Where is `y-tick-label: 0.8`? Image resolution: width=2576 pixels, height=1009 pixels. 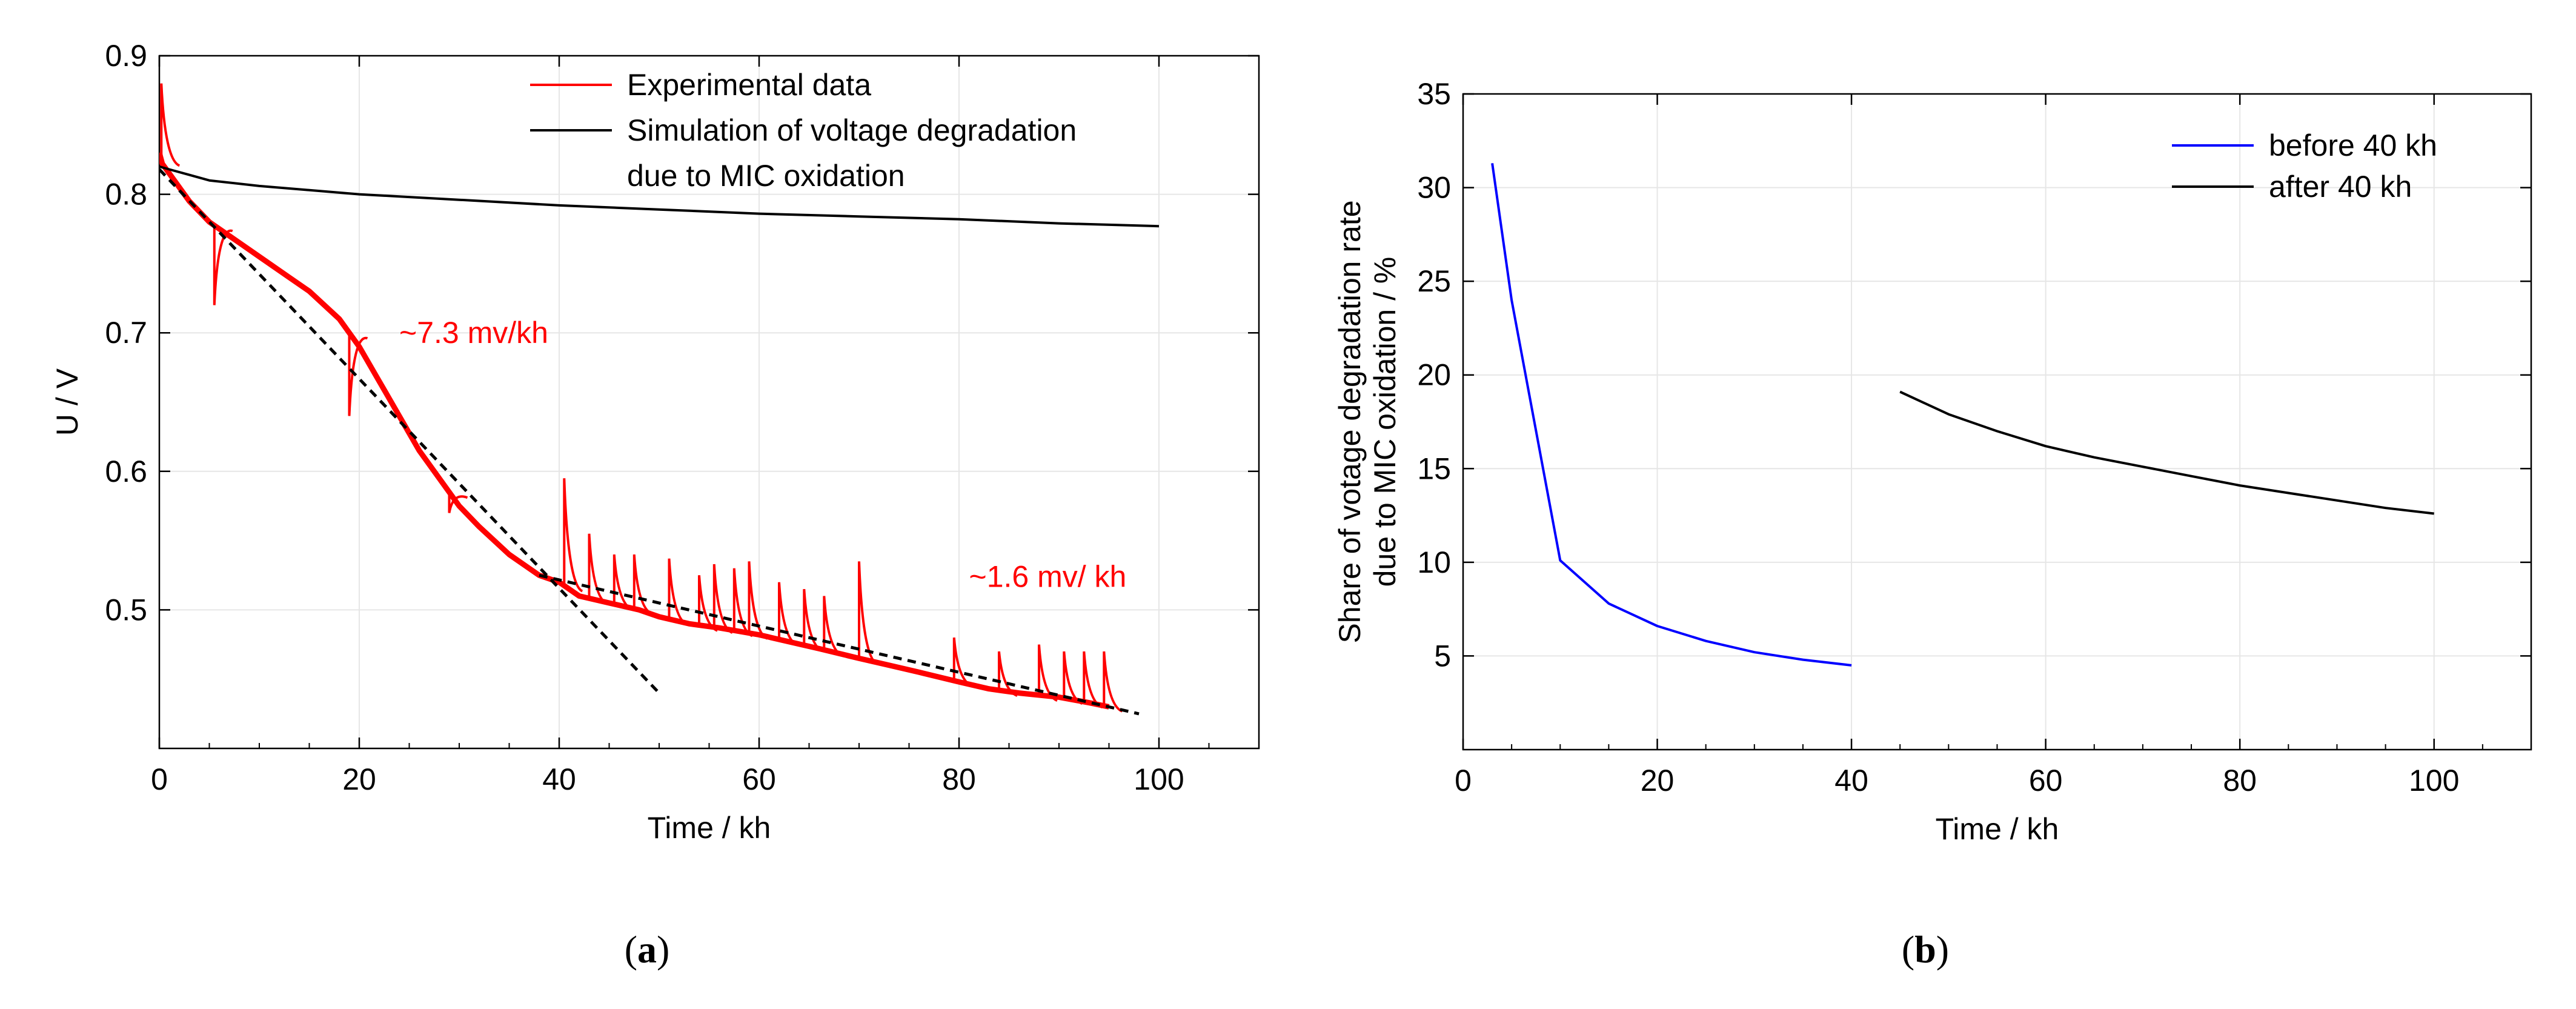 y-tick-label: 0.8 is located at coordinates (126, 194).